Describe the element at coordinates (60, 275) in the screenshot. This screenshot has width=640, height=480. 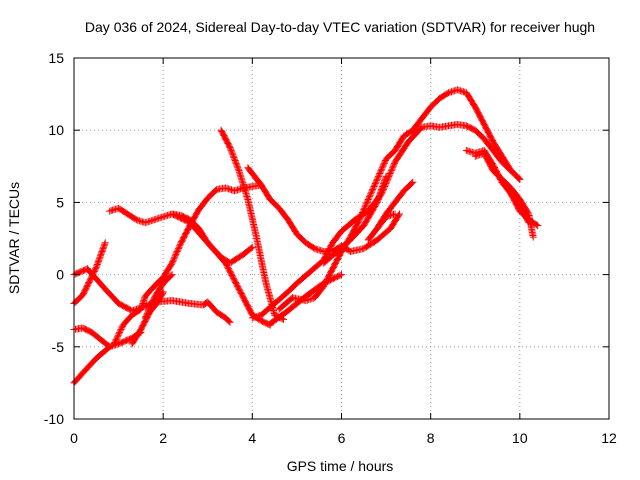
I see `y-tick-label: 0` at that location.